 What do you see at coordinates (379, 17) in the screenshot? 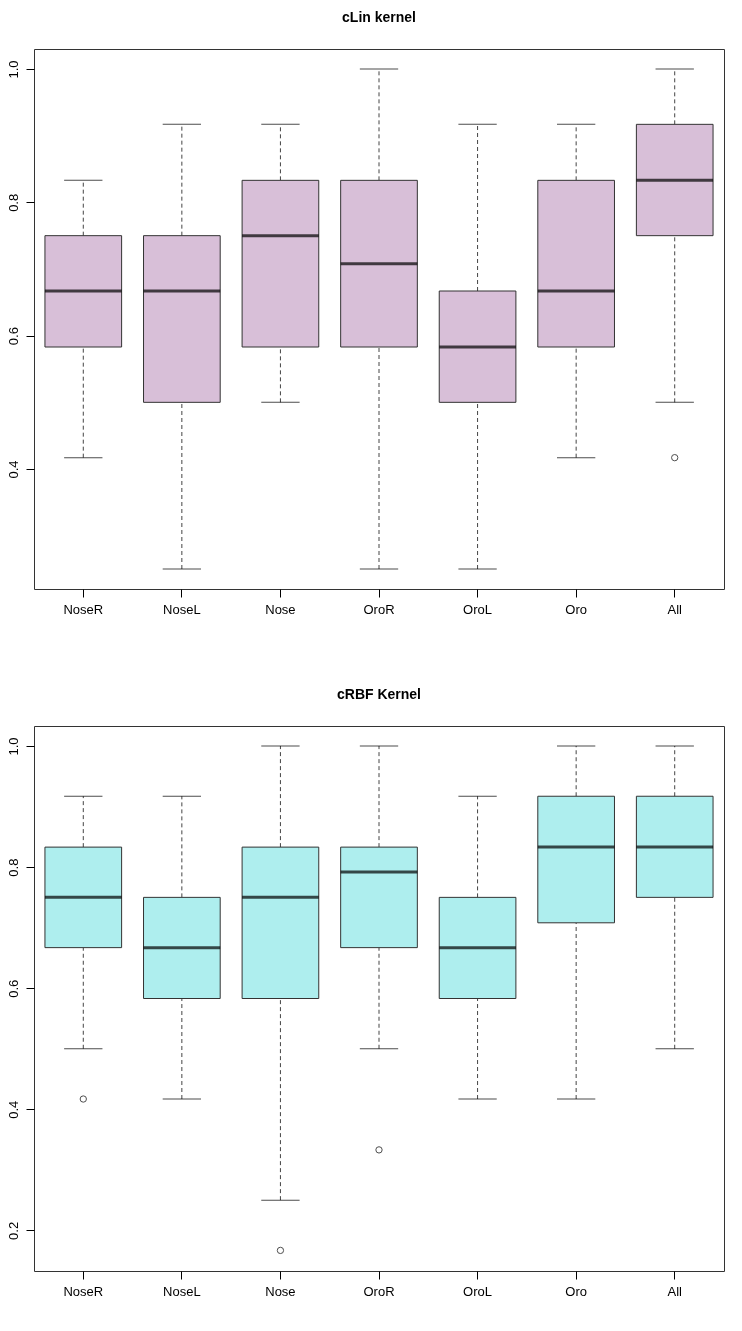
I see `chart-title: cLin kernel` at bounding box center [379, 17].